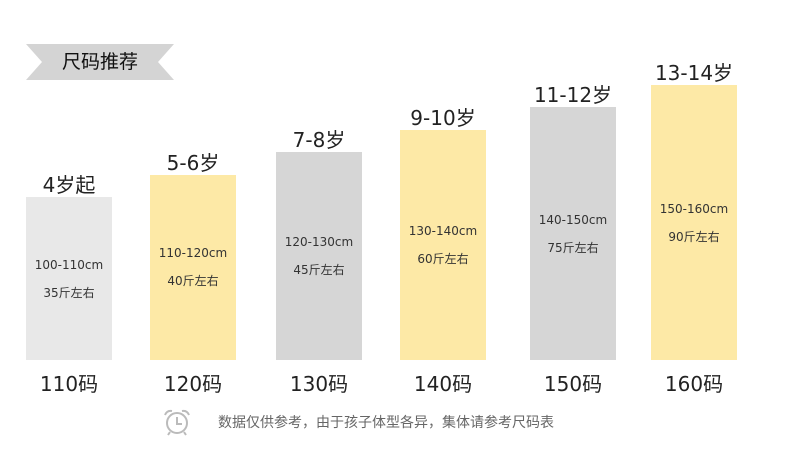 This screenshot has height=452, width=790. Describe the element at coordinates (69, 185) in the screenshot. I see `age-label: 4岁起` at that location.